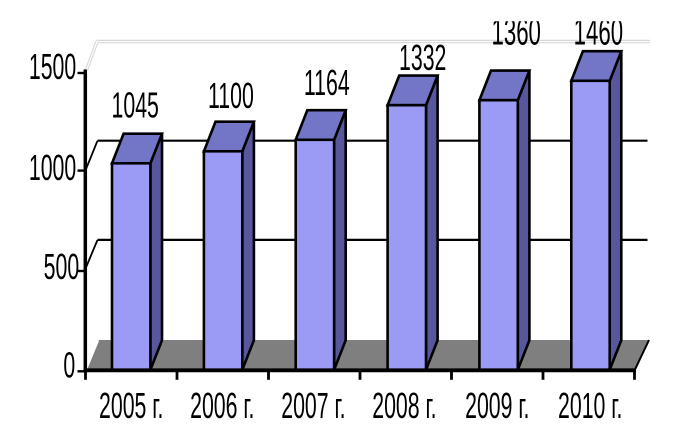  What do you see at coordinates (515, 32) in the screenshot?
I see `svg-text: 1360` at bounding box center [515, 32].